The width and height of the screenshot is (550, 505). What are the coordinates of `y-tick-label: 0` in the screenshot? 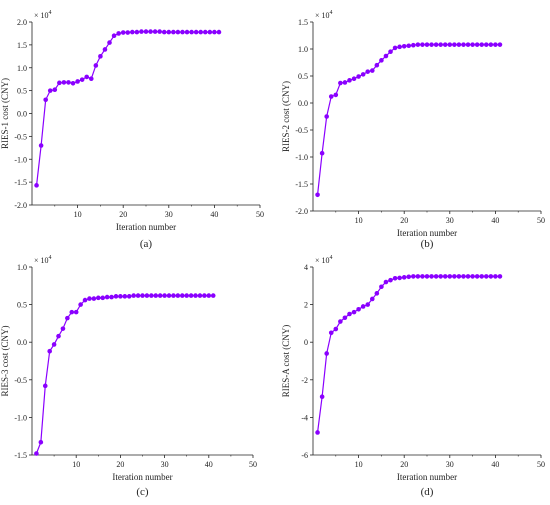 It's located at (306, 342).